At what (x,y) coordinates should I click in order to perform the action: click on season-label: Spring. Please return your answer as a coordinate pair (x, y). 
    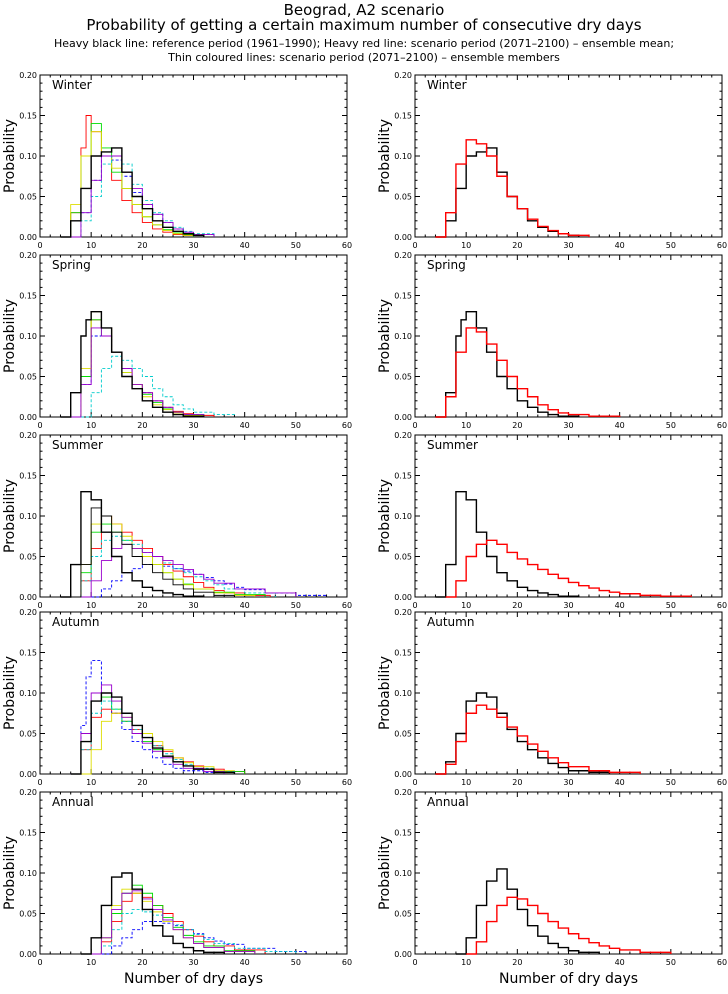
    Looking at the image, I should click on (71, 265).